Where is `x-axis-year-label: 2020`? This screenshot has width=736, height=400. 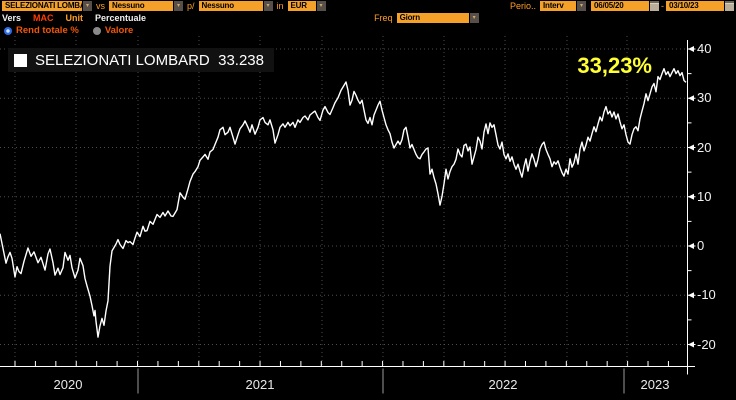 x-axis-year-label: 2020 is located at coordinates (68, 384).